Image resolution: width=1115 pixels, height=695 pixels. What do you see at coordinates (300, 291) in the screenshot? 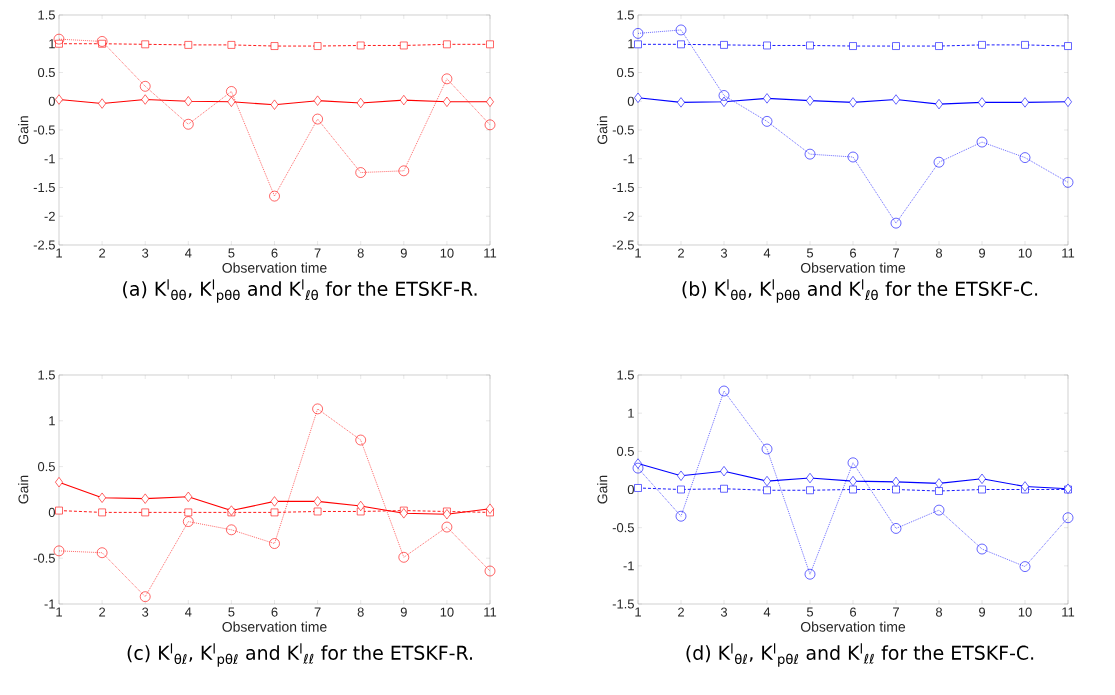
I see `text: (a) K$^{l}$$_{θθ}$, K$^{l}$$_{pθθ}$ and K$^{l}$$_{ℓθ}$ for the ETSKF-R.` at bounding box center [300, 291].